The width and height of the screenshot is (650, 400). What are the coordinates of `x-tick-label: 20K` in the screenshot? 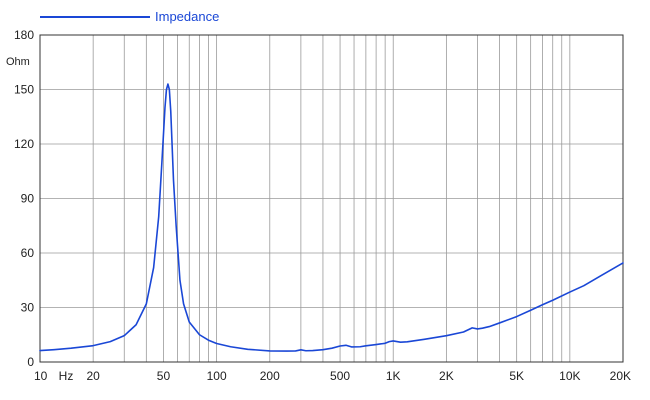 It's located at (620, 376).